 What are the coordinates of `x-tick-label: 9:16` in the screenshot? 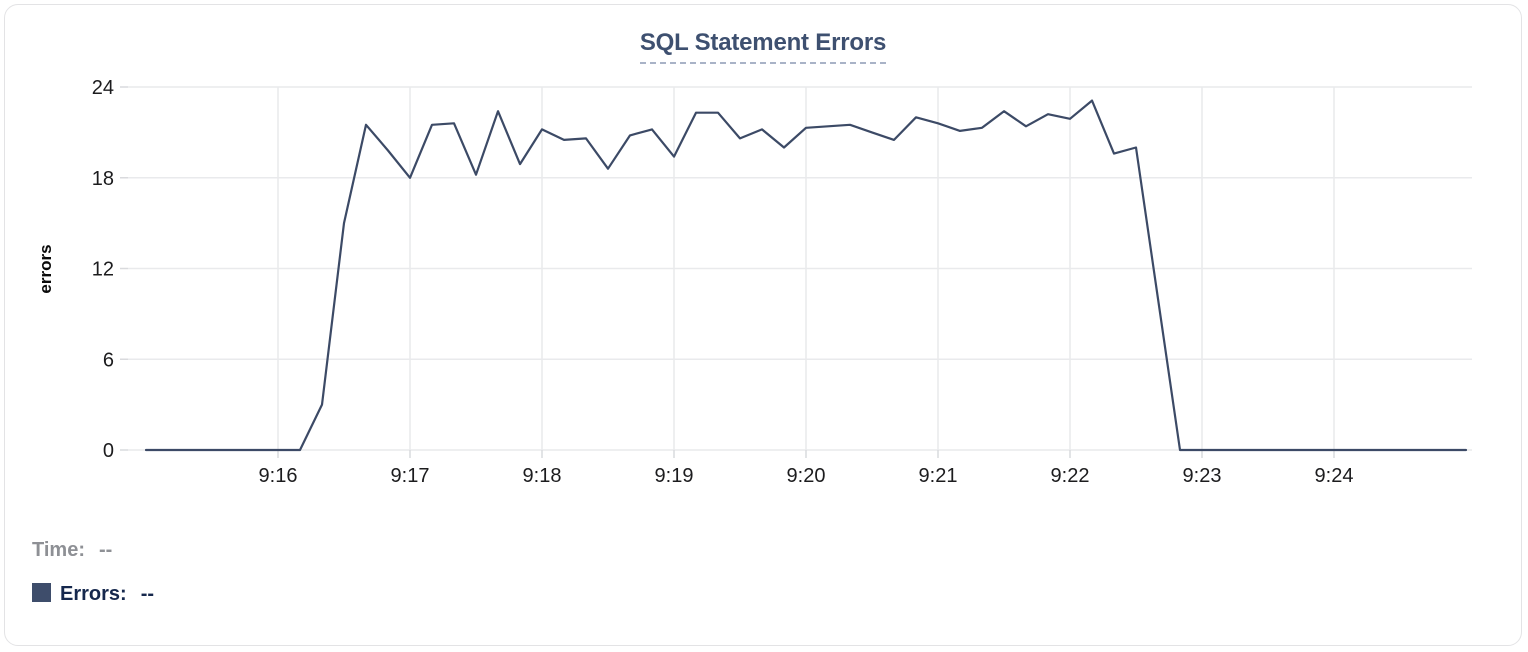 It's located at (278, 476).